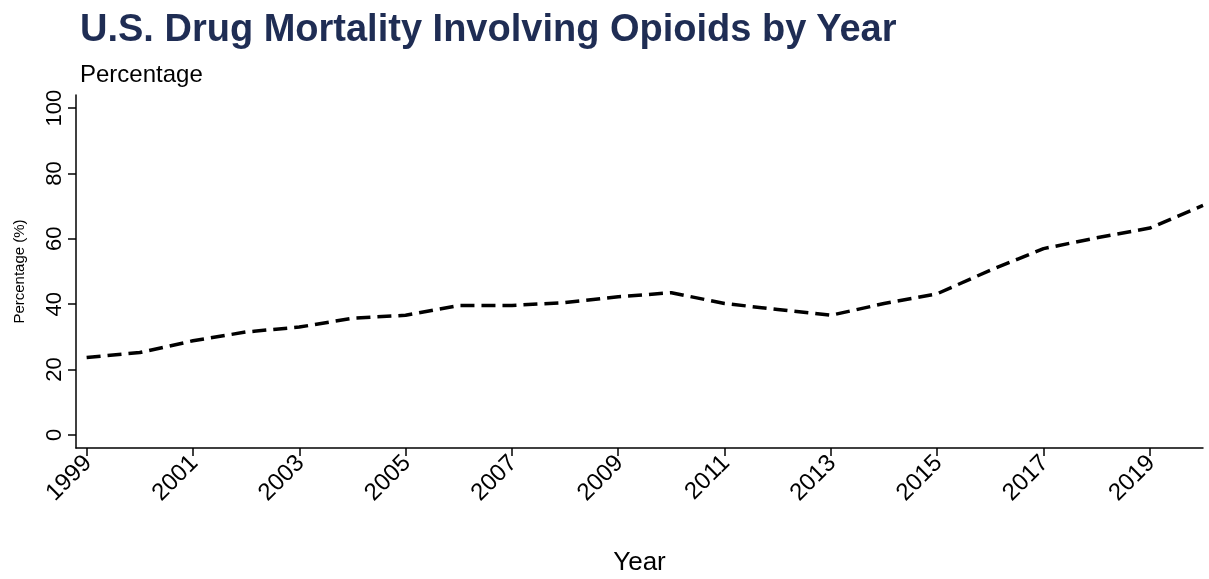  I want to click on y-tick-label: 20, so click(53, 369).